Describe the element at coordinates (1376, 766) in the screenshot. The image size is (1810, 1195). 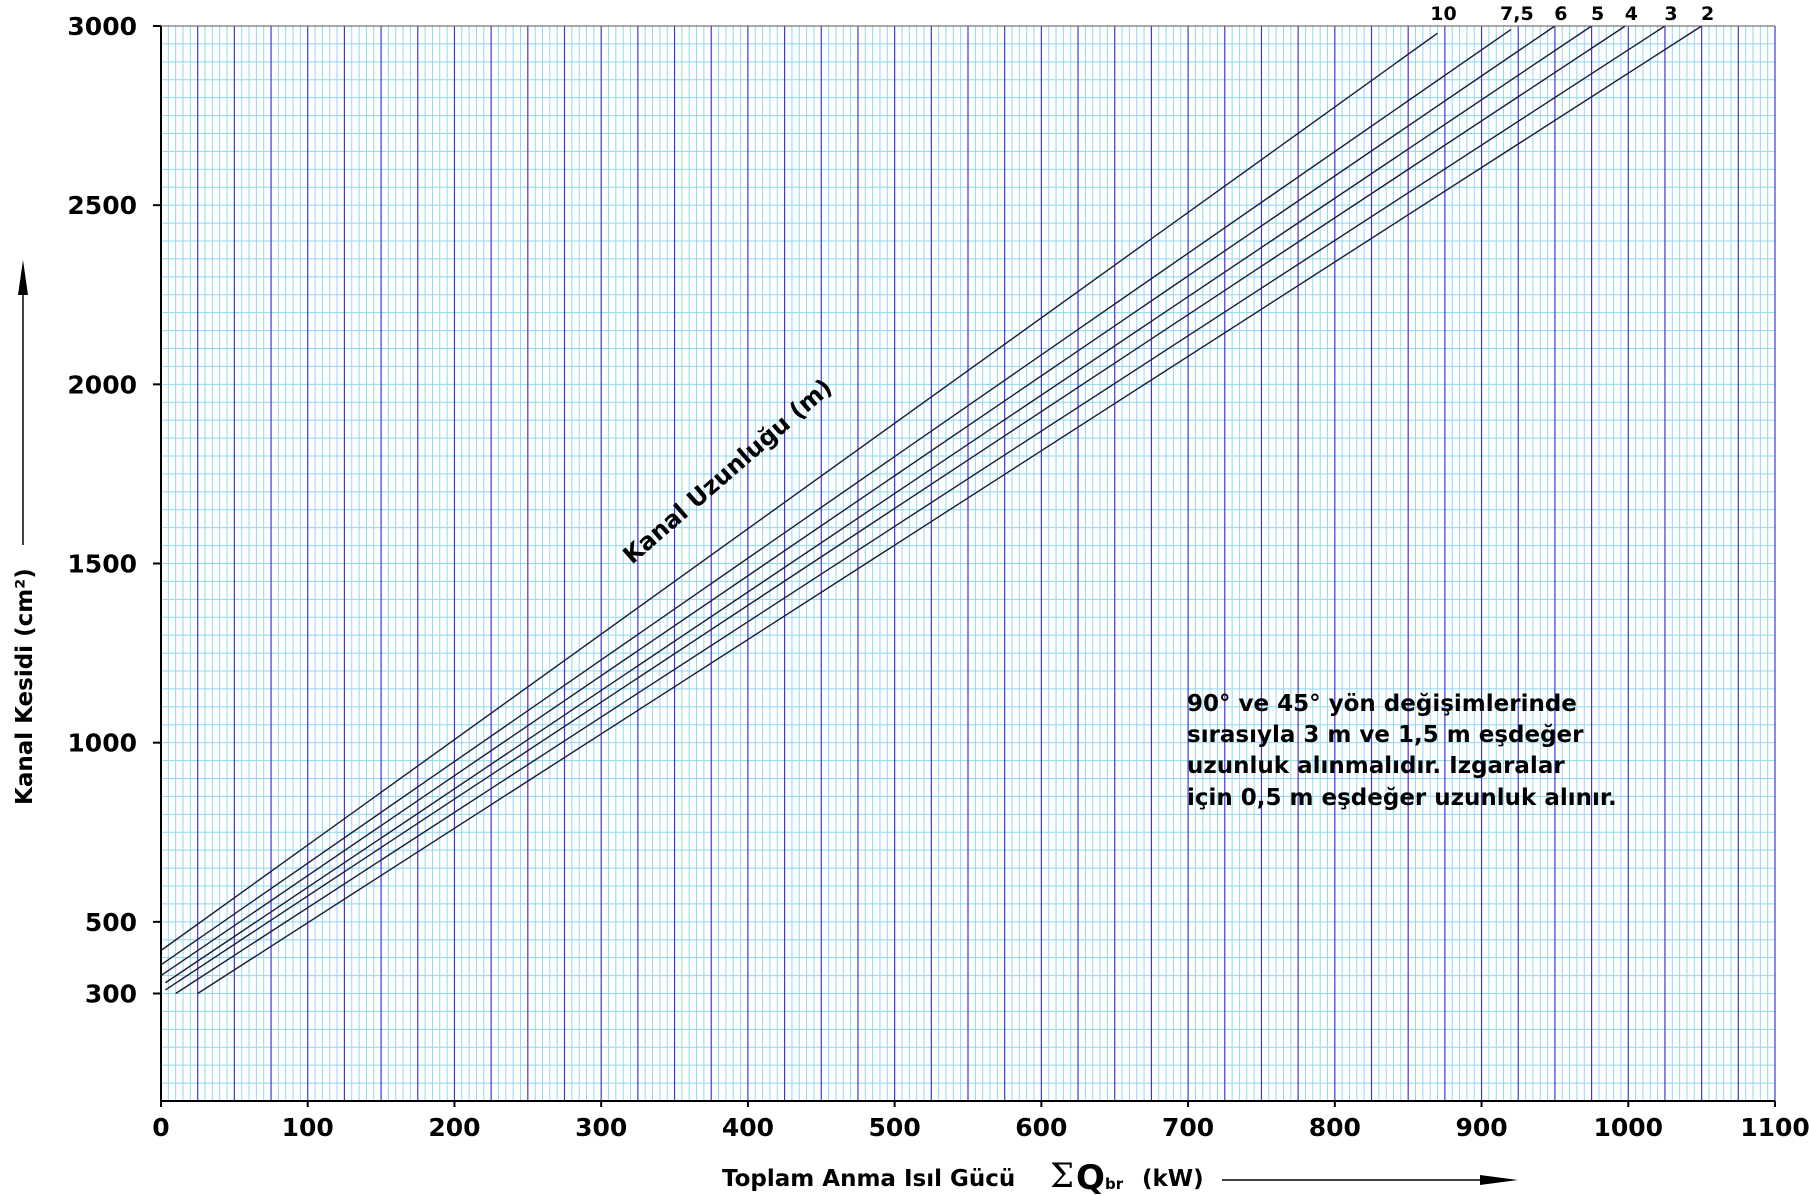
I see `annotation-line-3: uzunluk alınmalıdır. Izgaralar` at that location.